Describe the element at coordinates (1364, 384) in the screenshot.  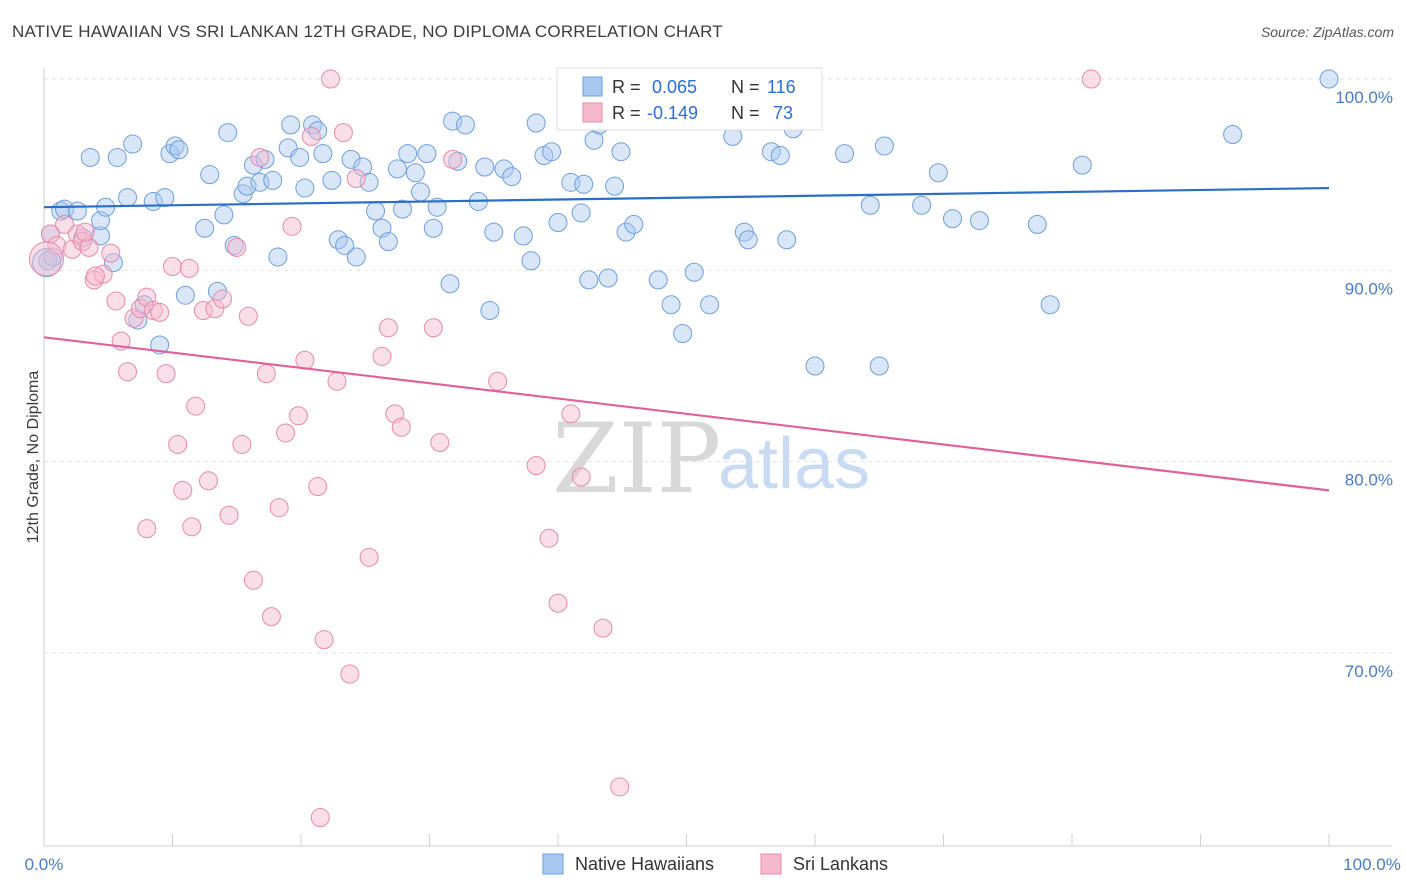
I see `y-tick-labels: 70.0% 80.0% 90.0% 100.0%` at that location.